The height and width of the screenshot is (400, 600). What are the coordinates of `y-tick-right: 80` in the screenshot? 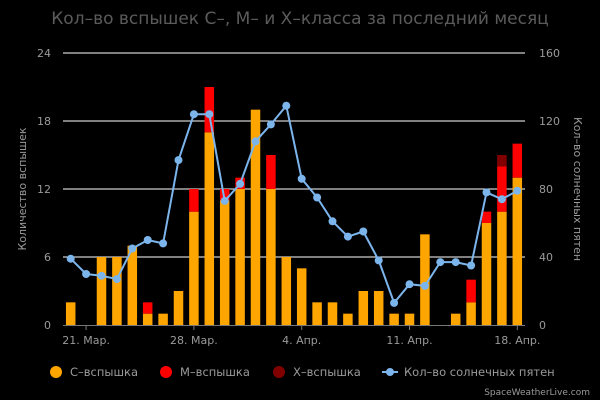 It's located at (546, 189).